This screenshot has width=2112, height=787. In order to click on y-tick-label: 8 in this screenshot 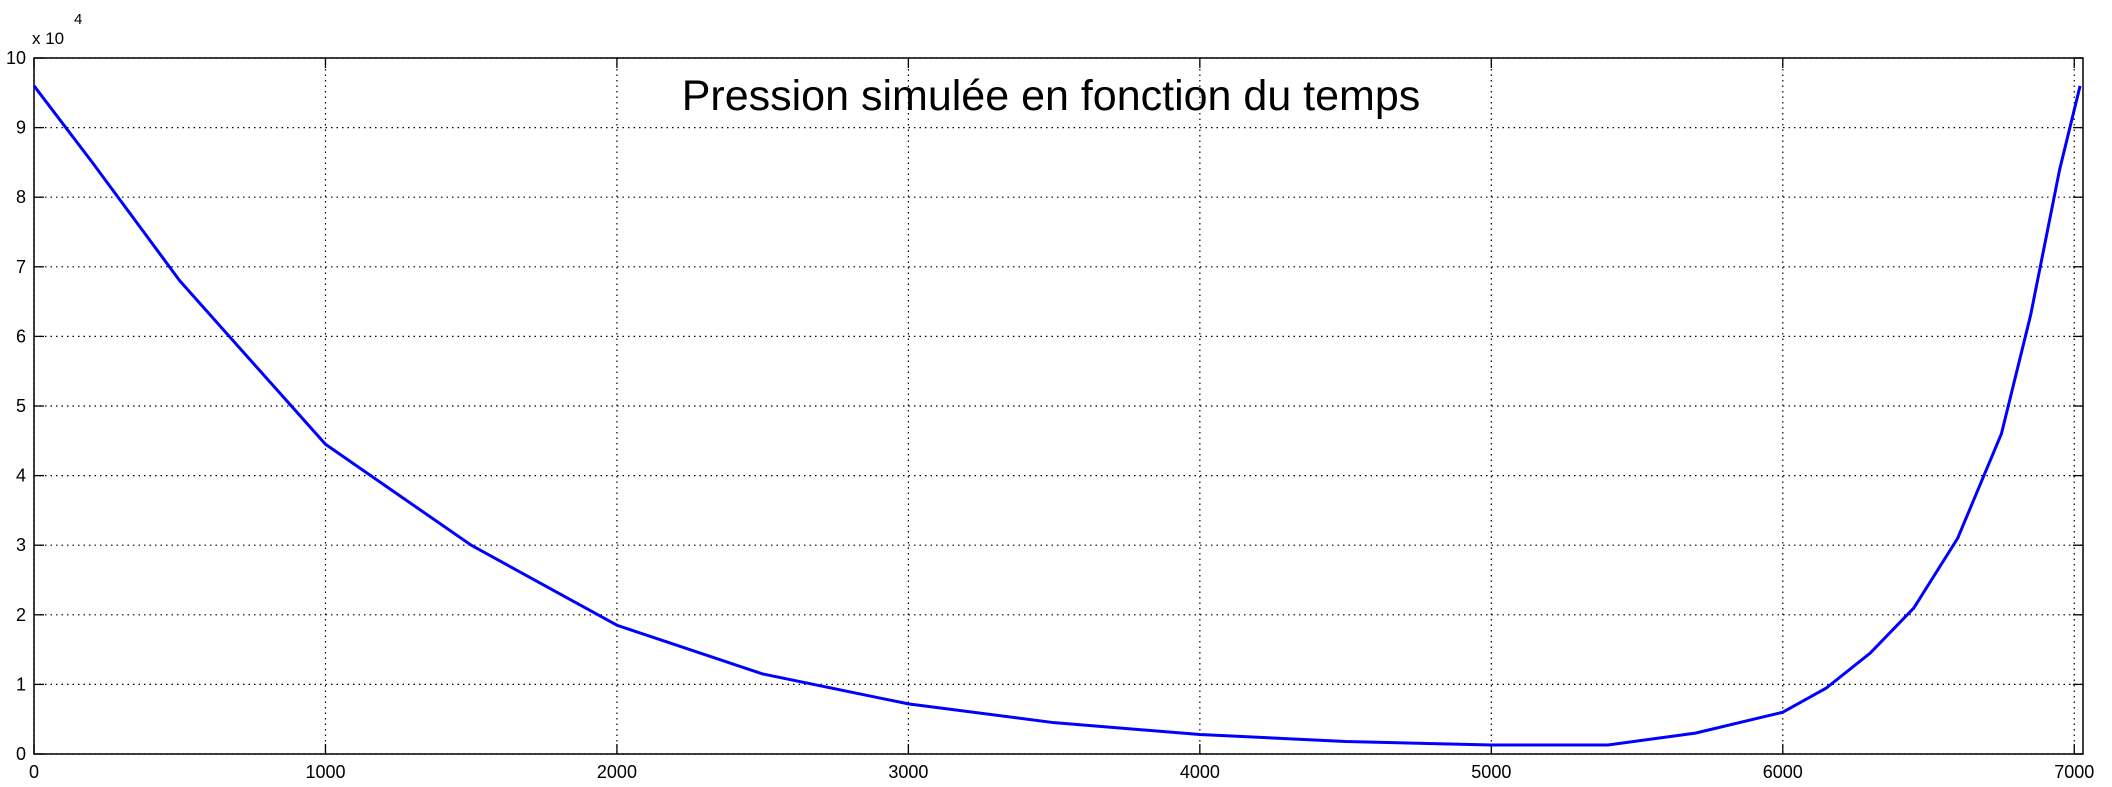, I will do `click(21, 197)`.